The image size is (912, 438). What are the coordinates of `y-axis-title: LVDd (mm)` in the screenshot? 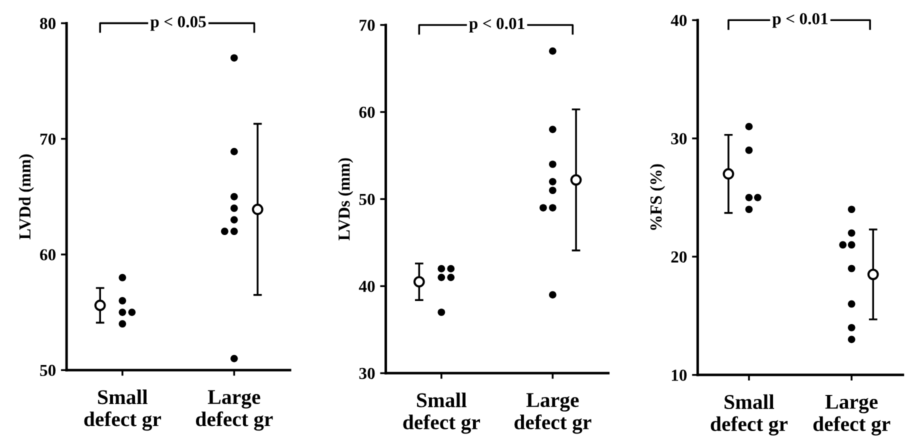 It's located at (26, 197).